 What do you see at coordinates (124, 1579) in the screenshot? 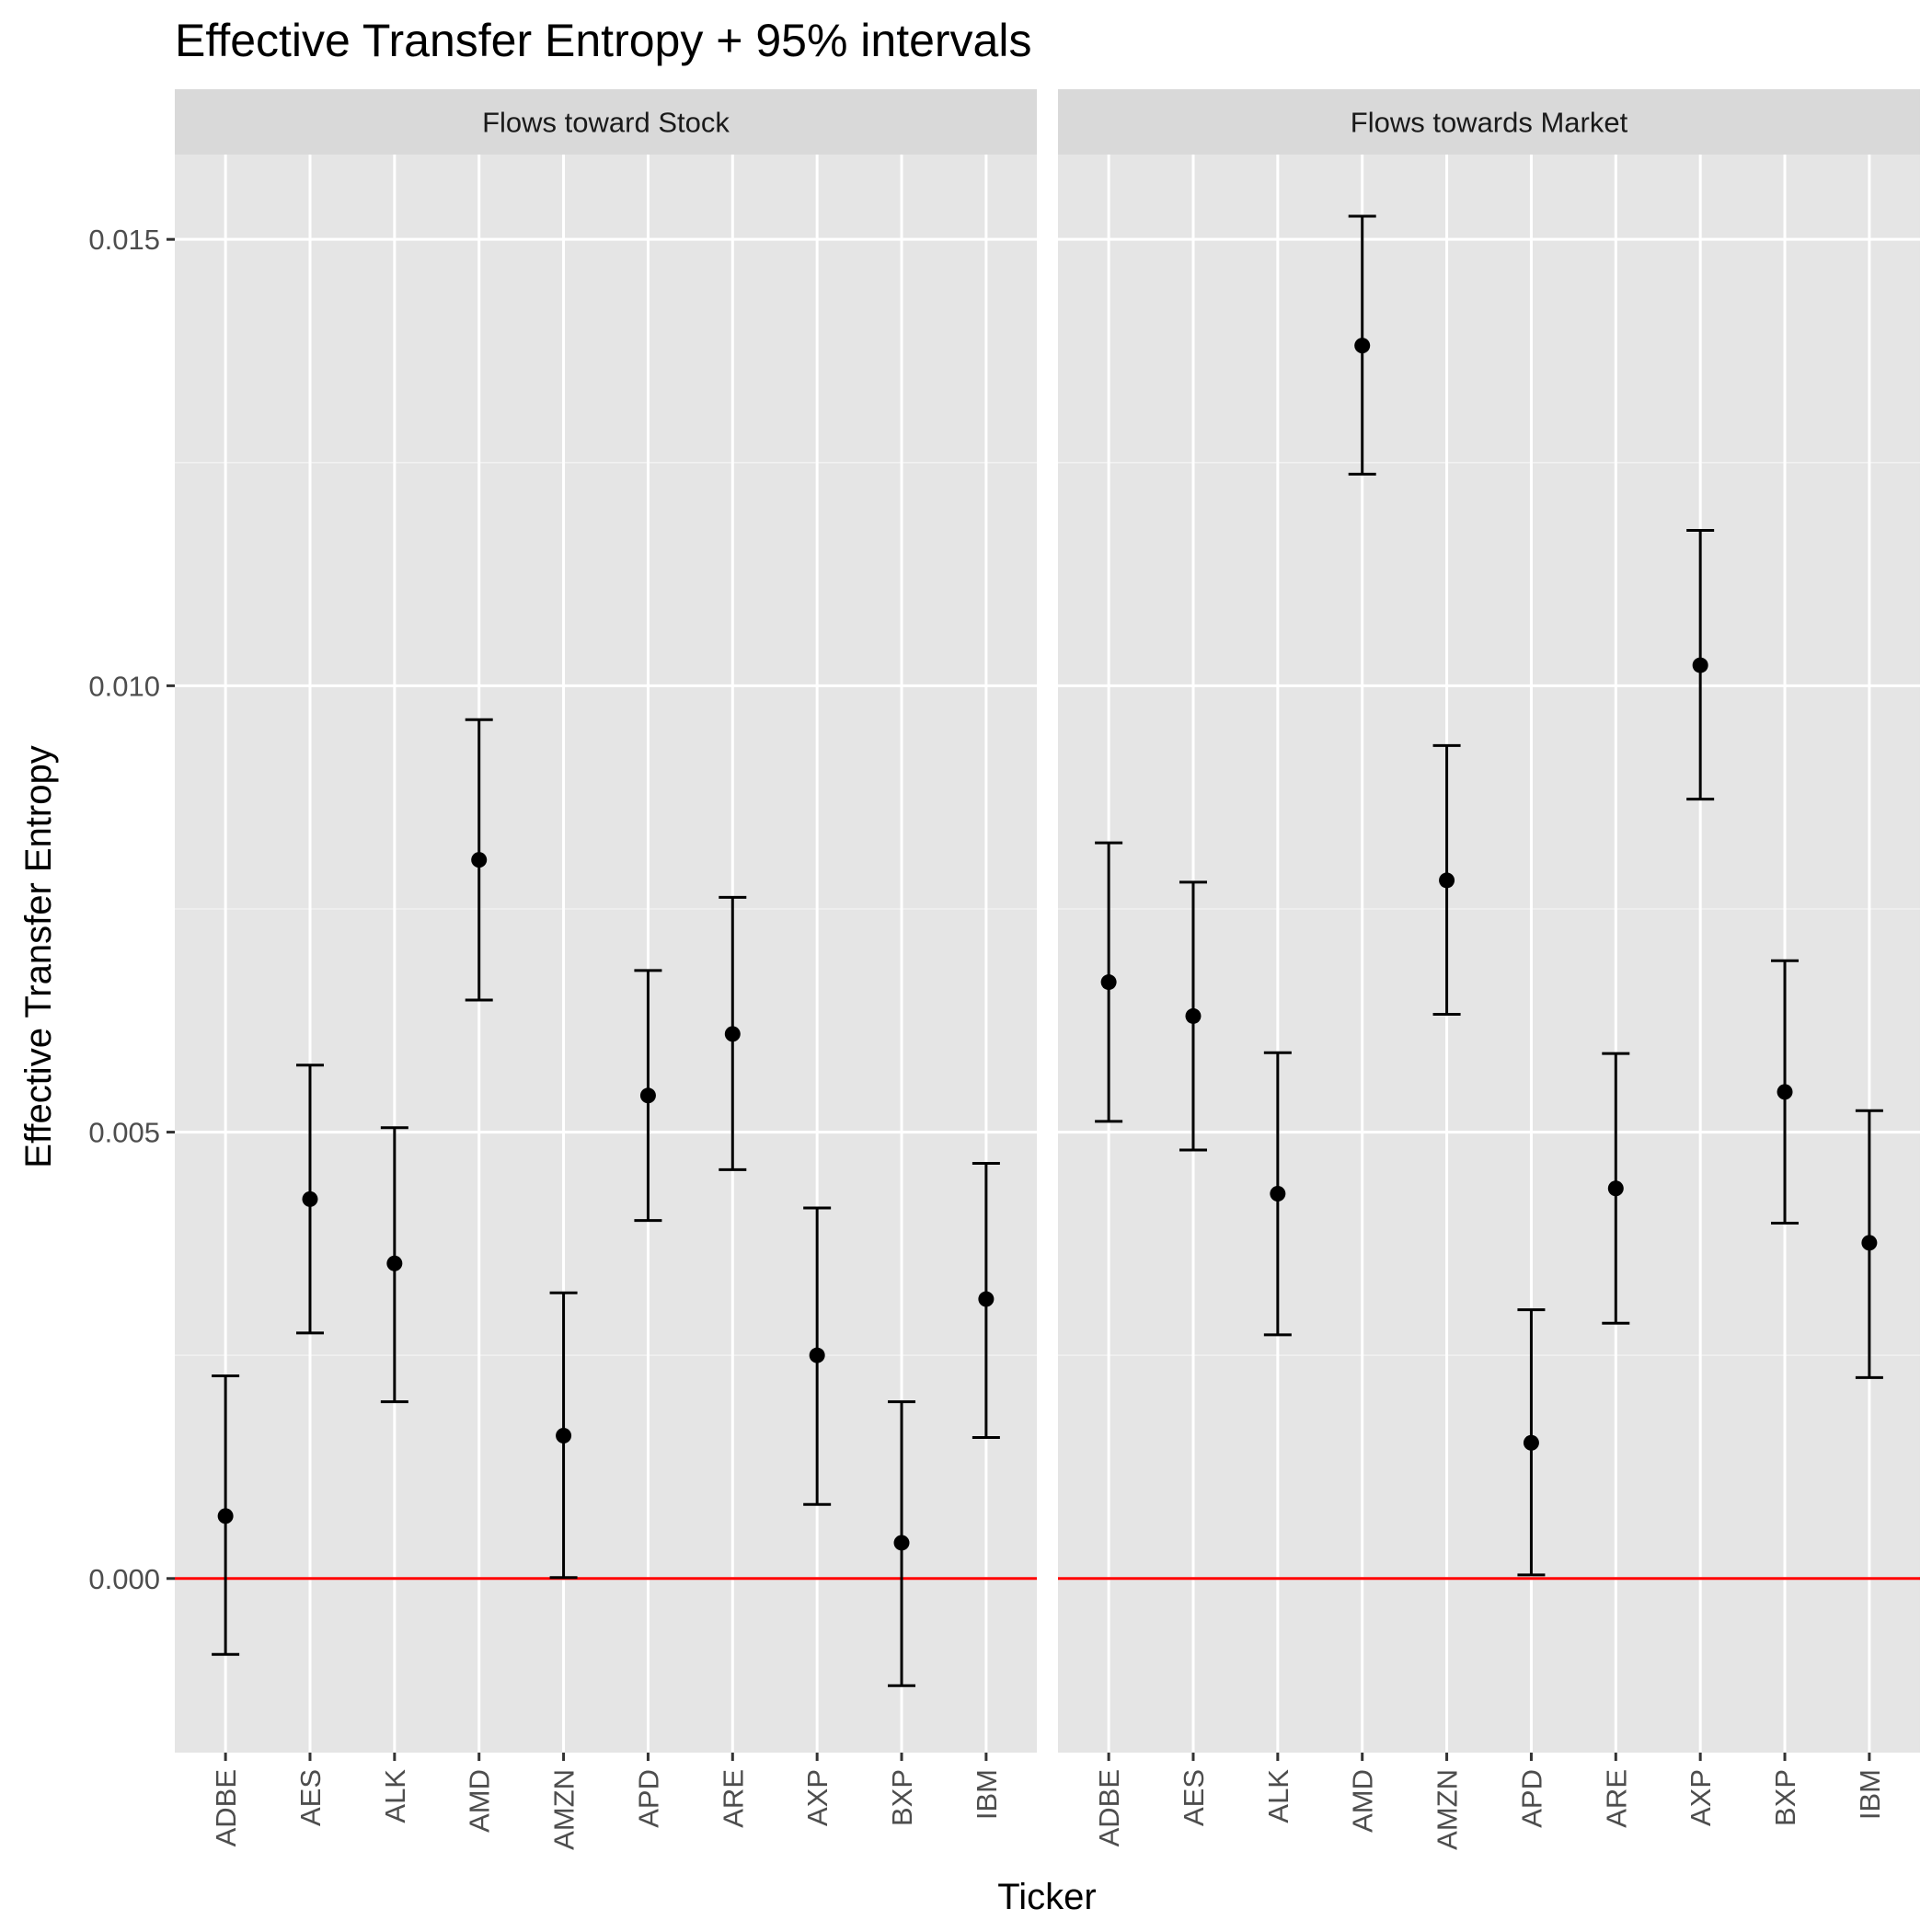
I see `y-tick-label: 0.000` at bounding box center [124, 1579].